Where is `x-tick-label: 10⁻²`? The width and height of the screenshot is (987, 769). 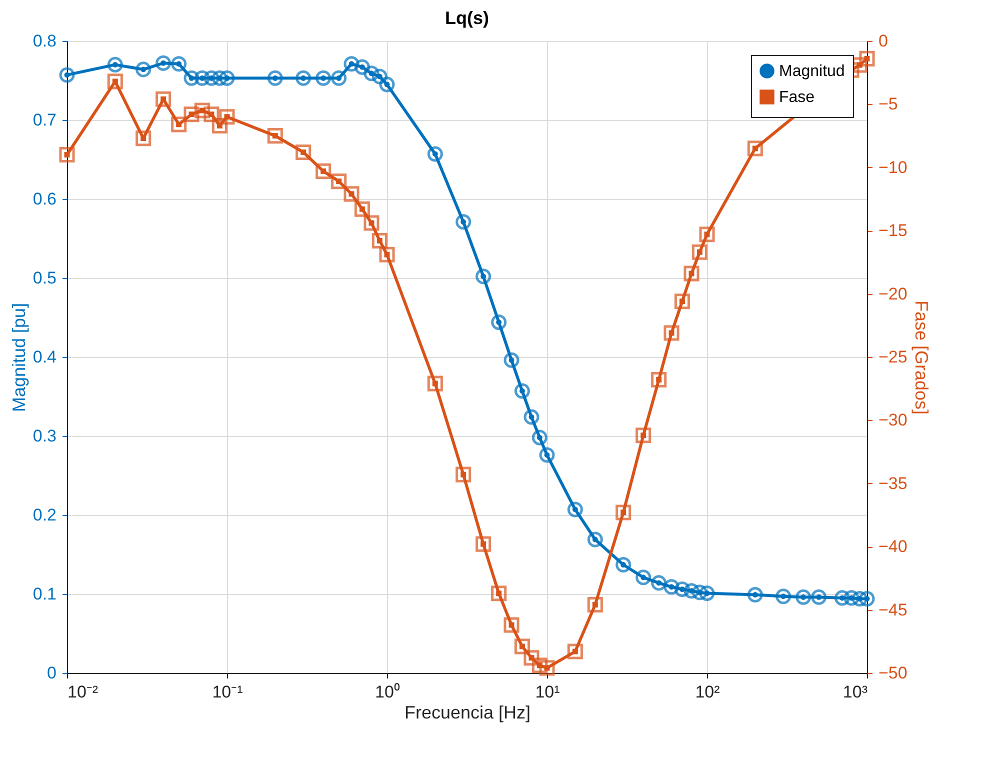
x-tick-label: 10⁻² is located at coordinates (83, 692).